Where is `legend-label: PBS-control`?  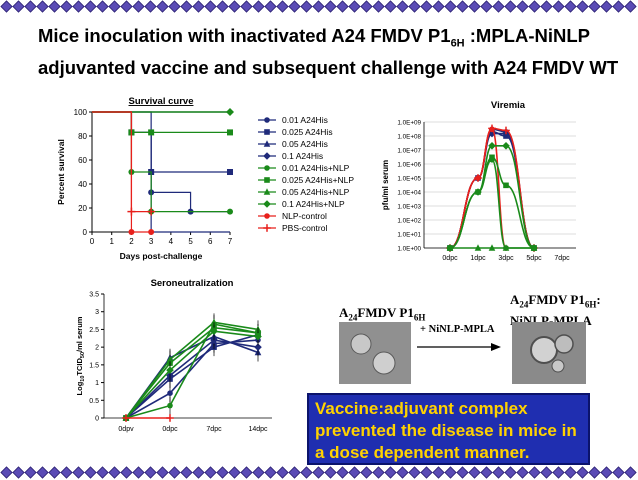 legend-label: PBS-control is located at coordinates (304, 228).